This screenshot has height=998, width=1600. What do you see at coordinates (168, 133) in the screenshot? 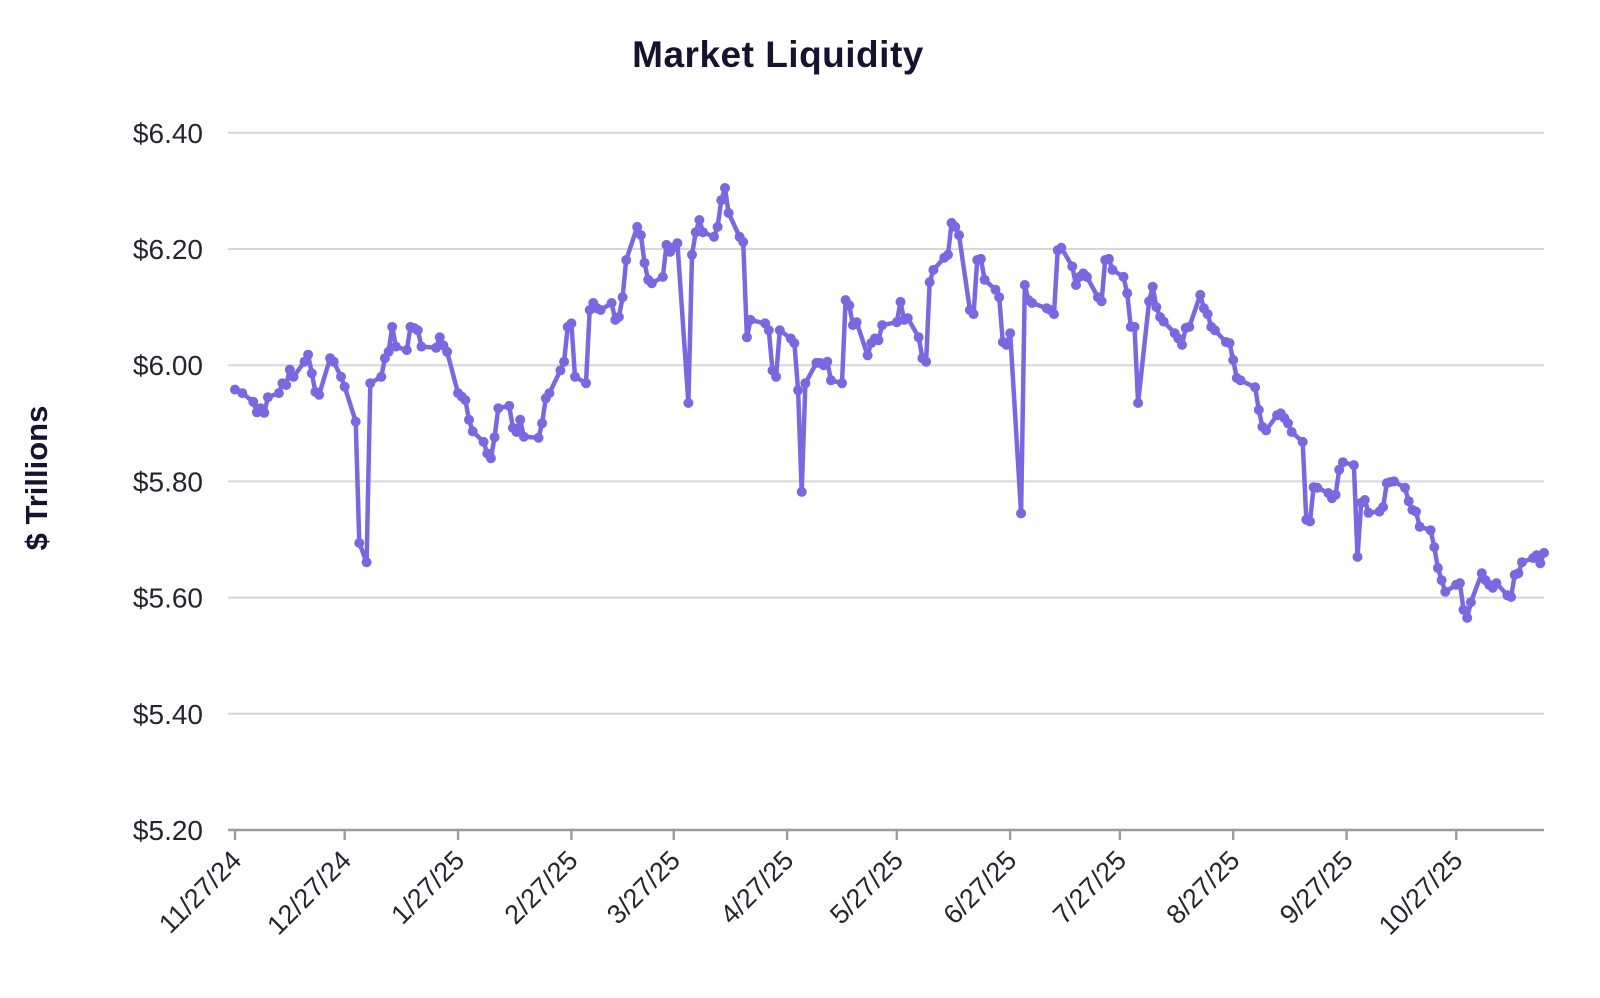
I see `y-tick-label: $6.40` at bounding box center [168, 133].